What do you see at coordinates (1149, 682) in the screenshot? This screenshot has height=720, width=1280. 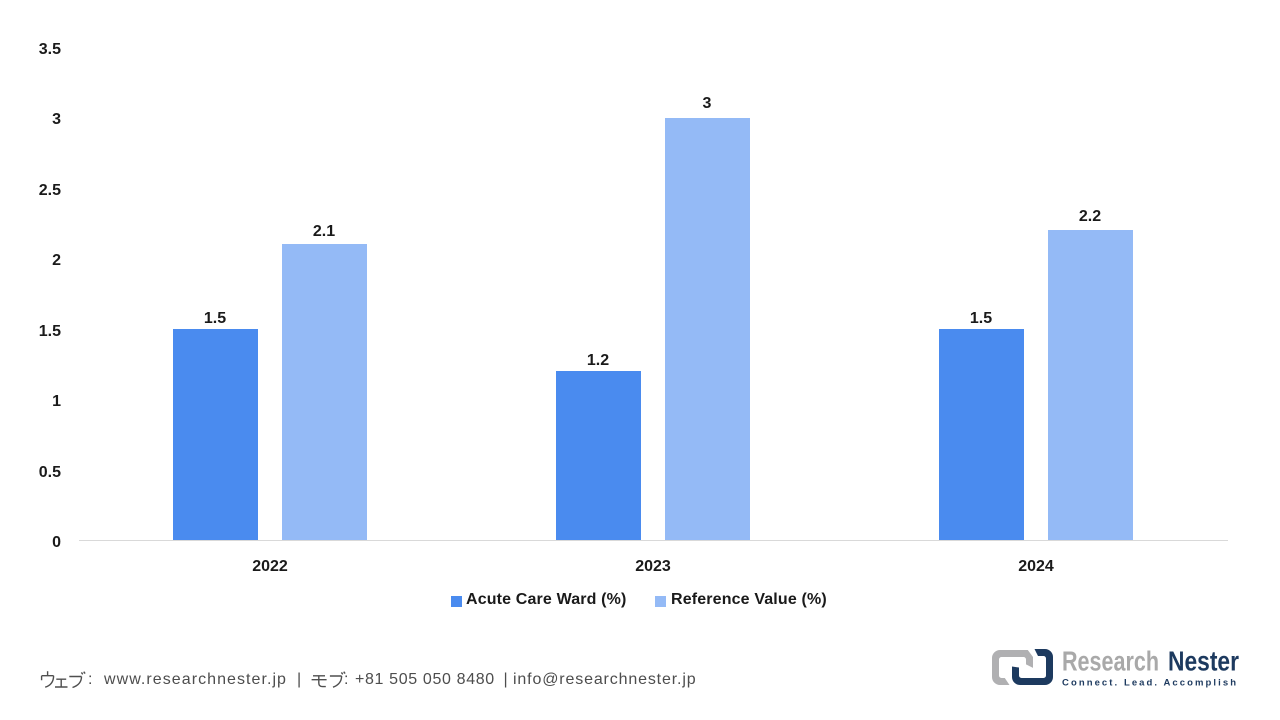 I see `svg-text: Connect. Lead. Accomplish` at bounding box center [1149, 682].